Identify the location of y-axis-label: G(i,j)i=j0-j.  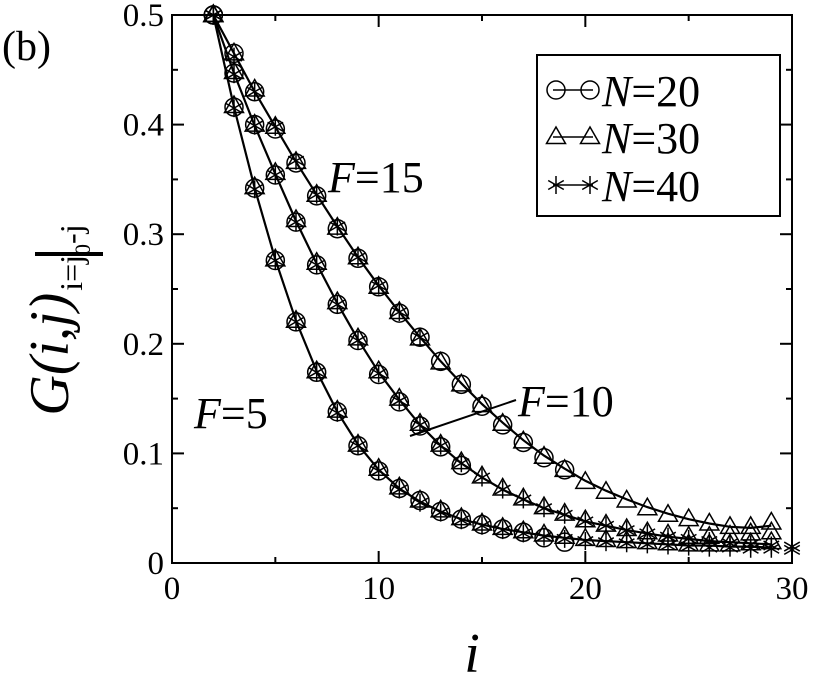
(57, 319).